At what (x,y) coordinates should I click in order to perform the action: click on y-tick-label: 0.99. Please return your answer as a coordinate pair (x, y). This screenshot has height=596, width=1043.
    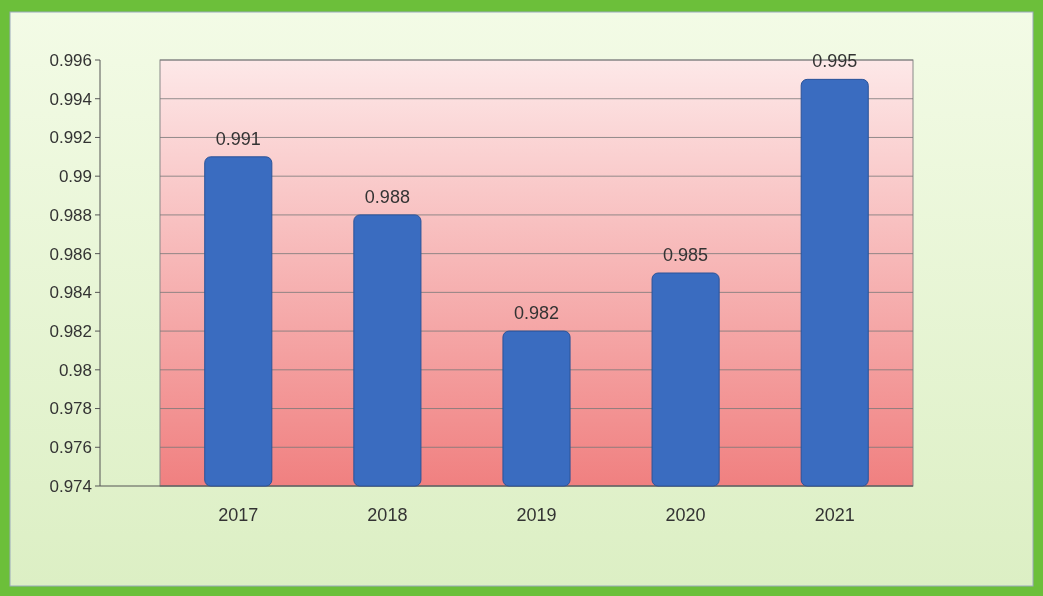
    Looking at the image, I should click on (75, 177).